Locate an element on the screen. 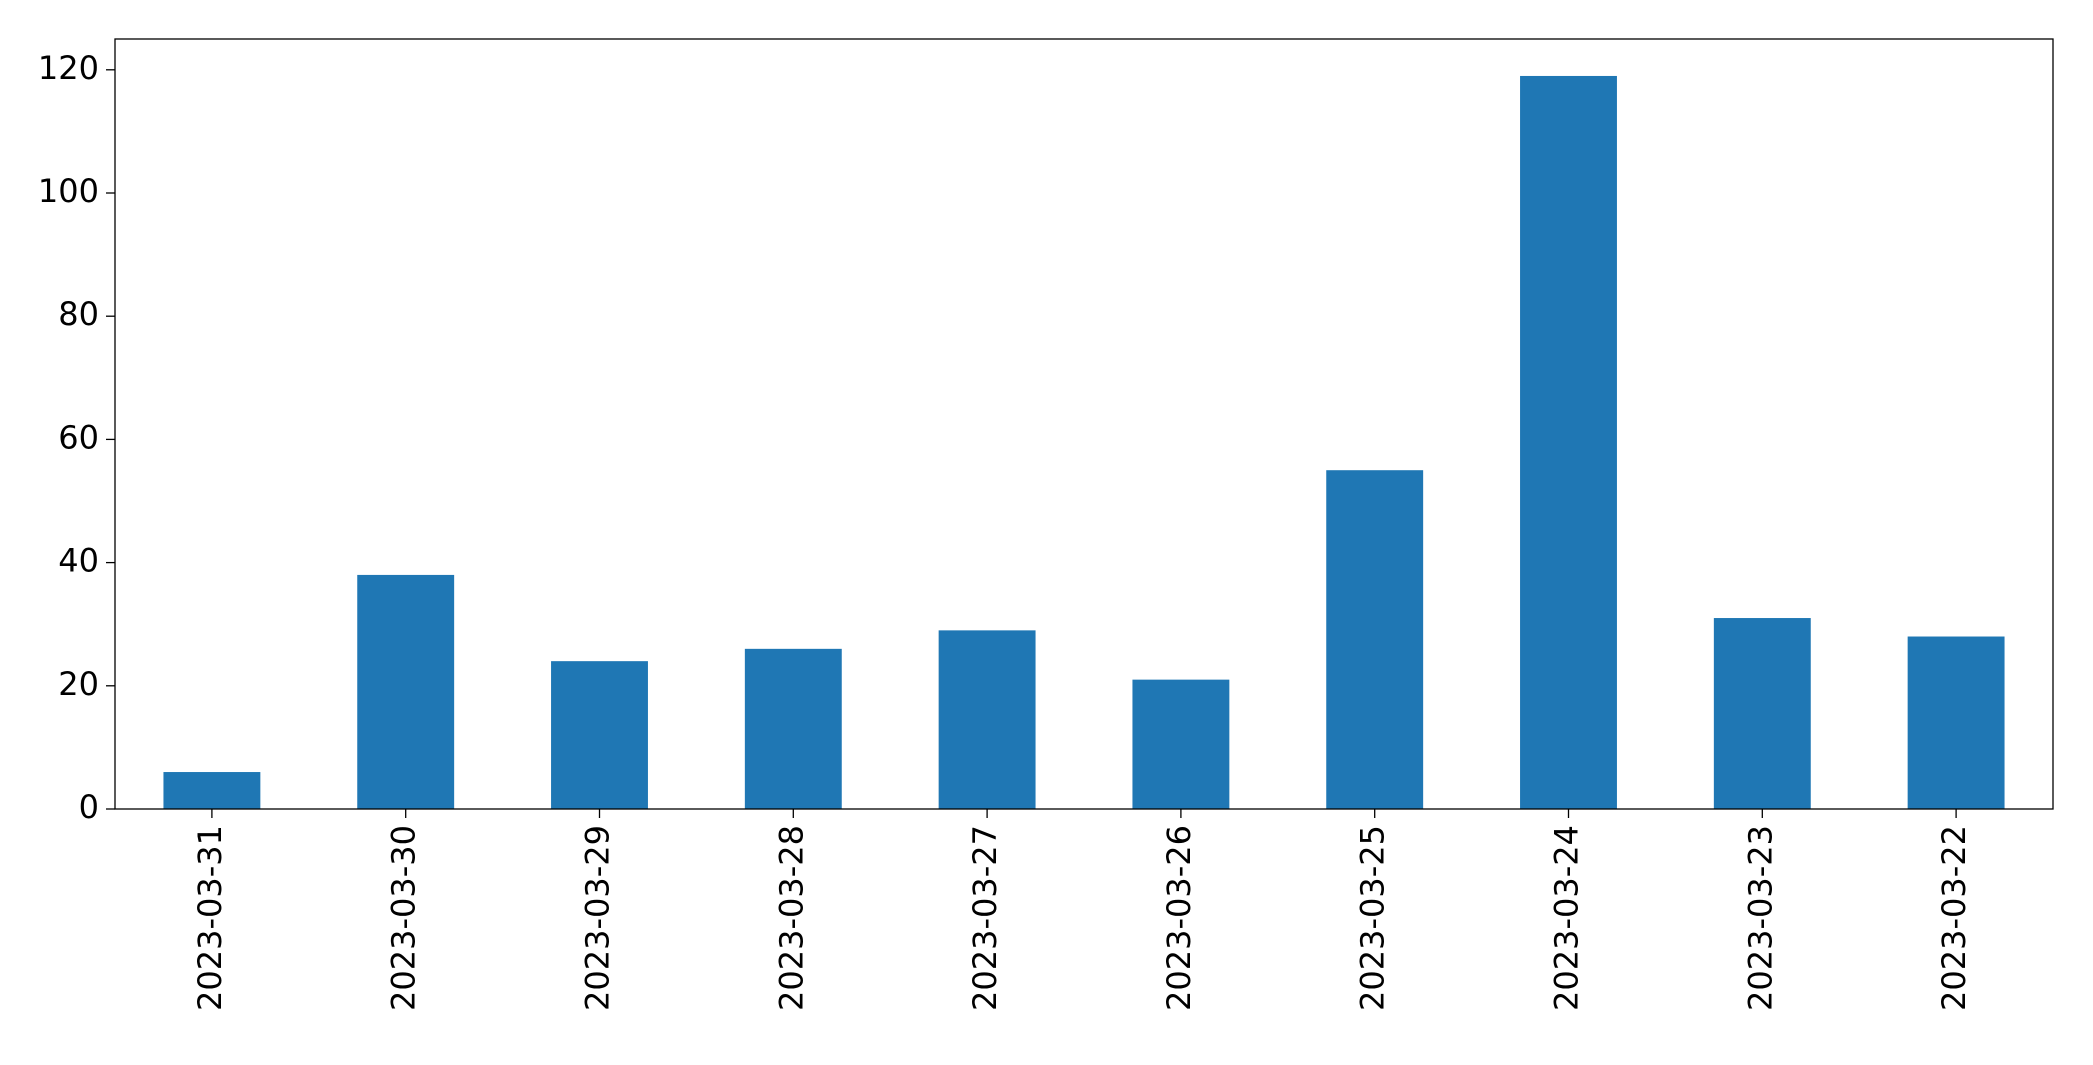 The image size is (2093, 1065). x-tick-label: 2023-03-29 is located at coordinates (598, 918).